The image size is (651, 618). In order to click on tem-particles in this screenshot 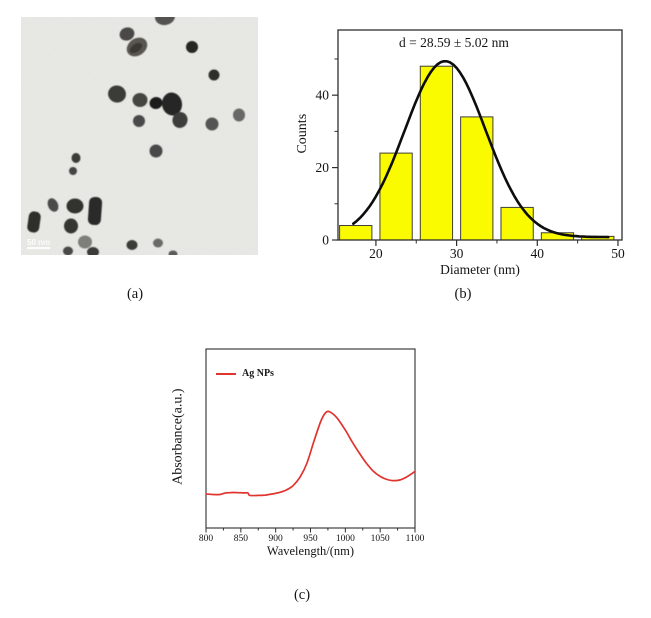, I will do `click(136, 136)`.